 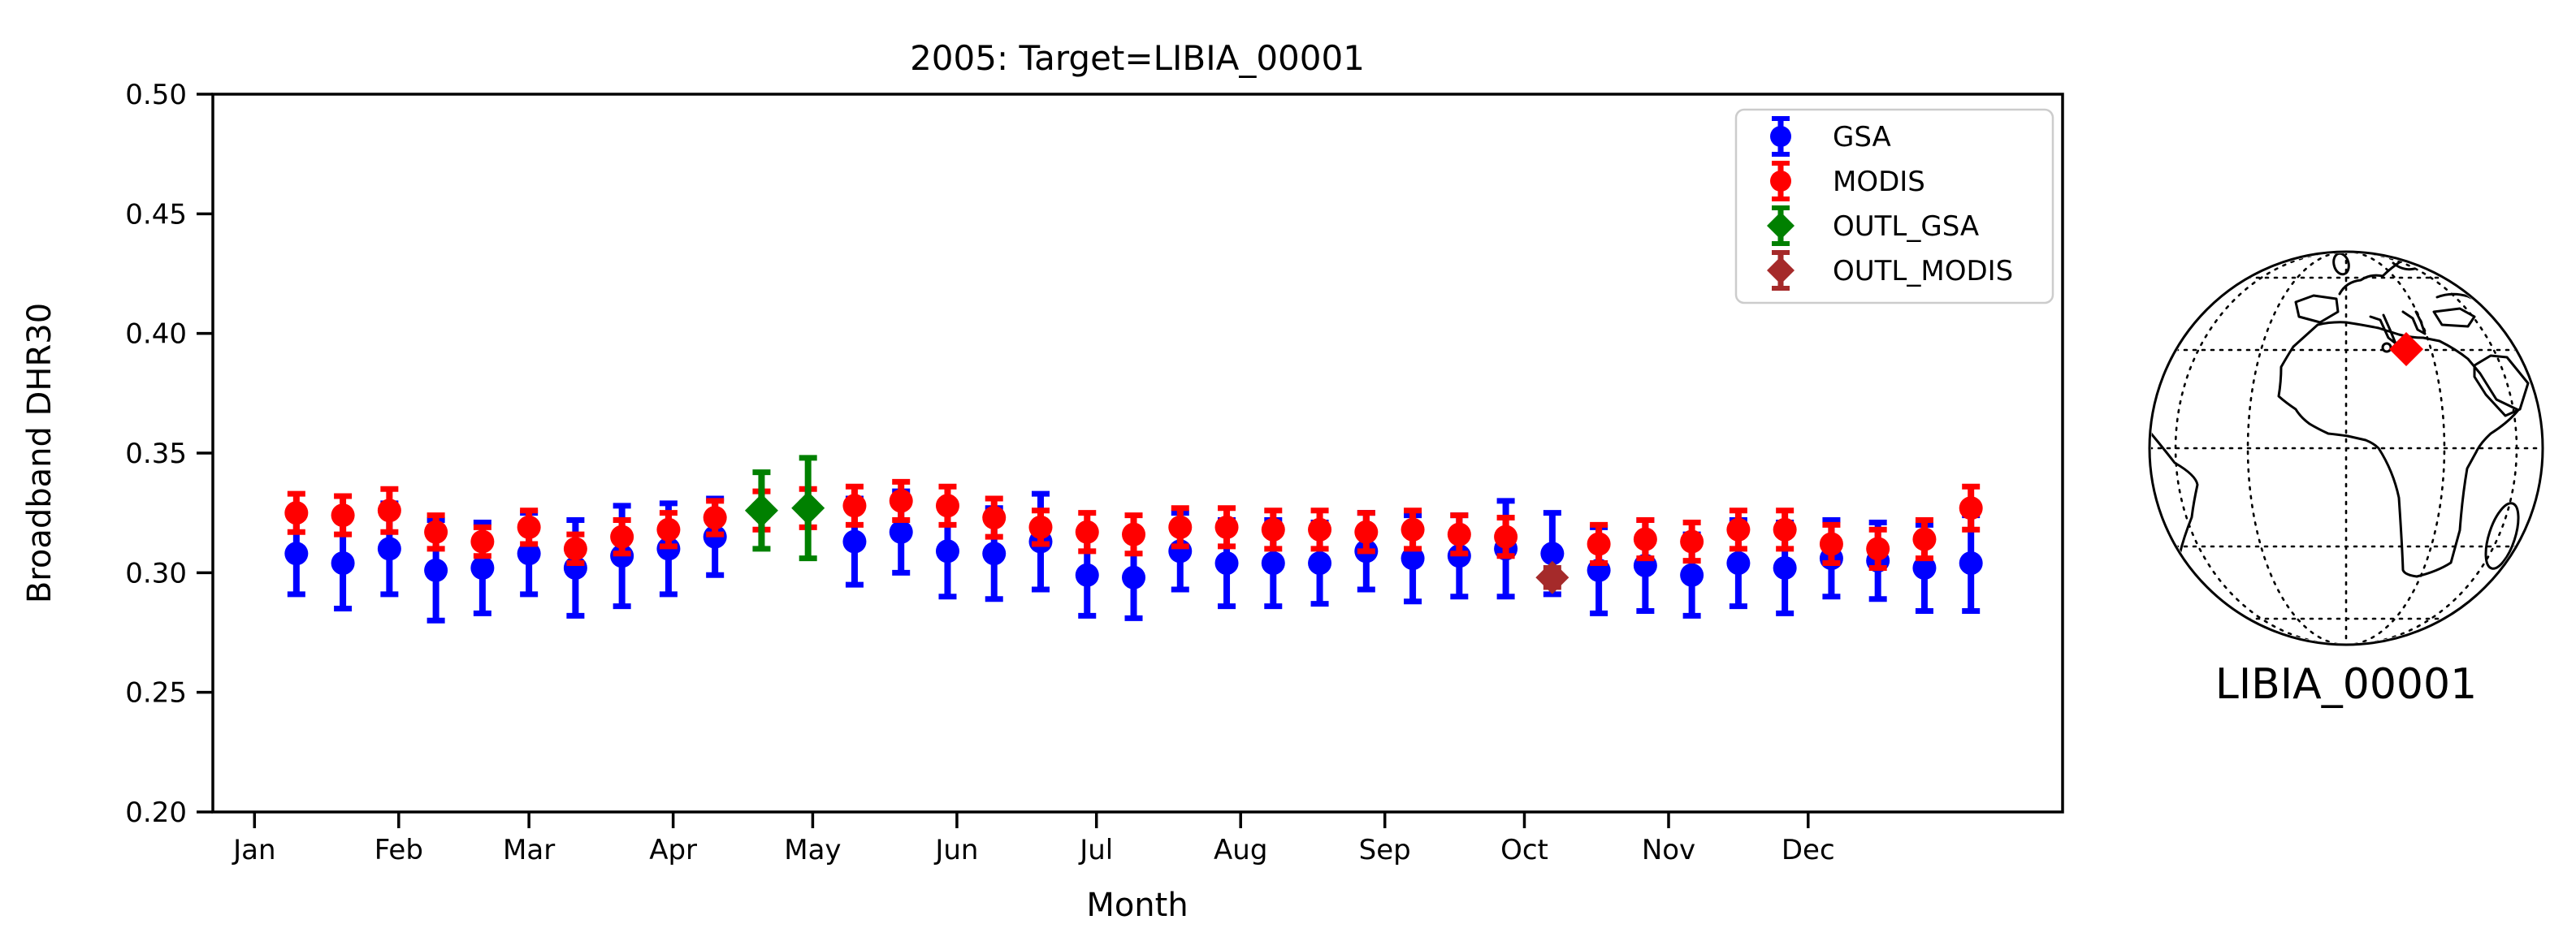 I want to click on x-axis-tick-label: Feb, so click(x=398, y=850).